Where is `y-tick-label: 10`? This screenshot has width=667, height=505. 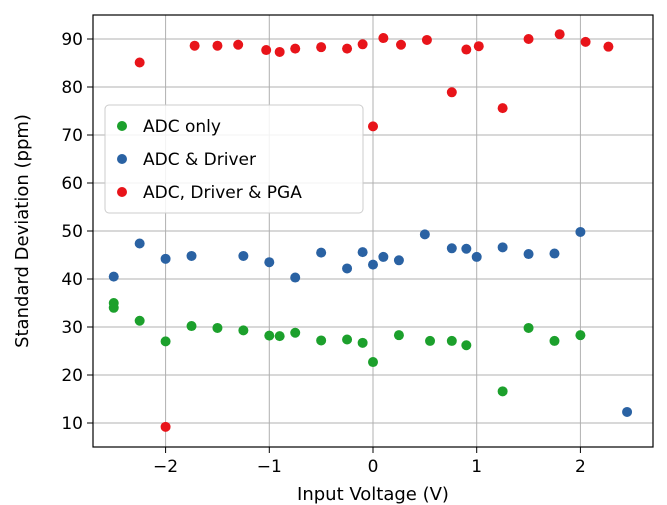
y-tick-label: 10 is located at coordinates (72, 424).